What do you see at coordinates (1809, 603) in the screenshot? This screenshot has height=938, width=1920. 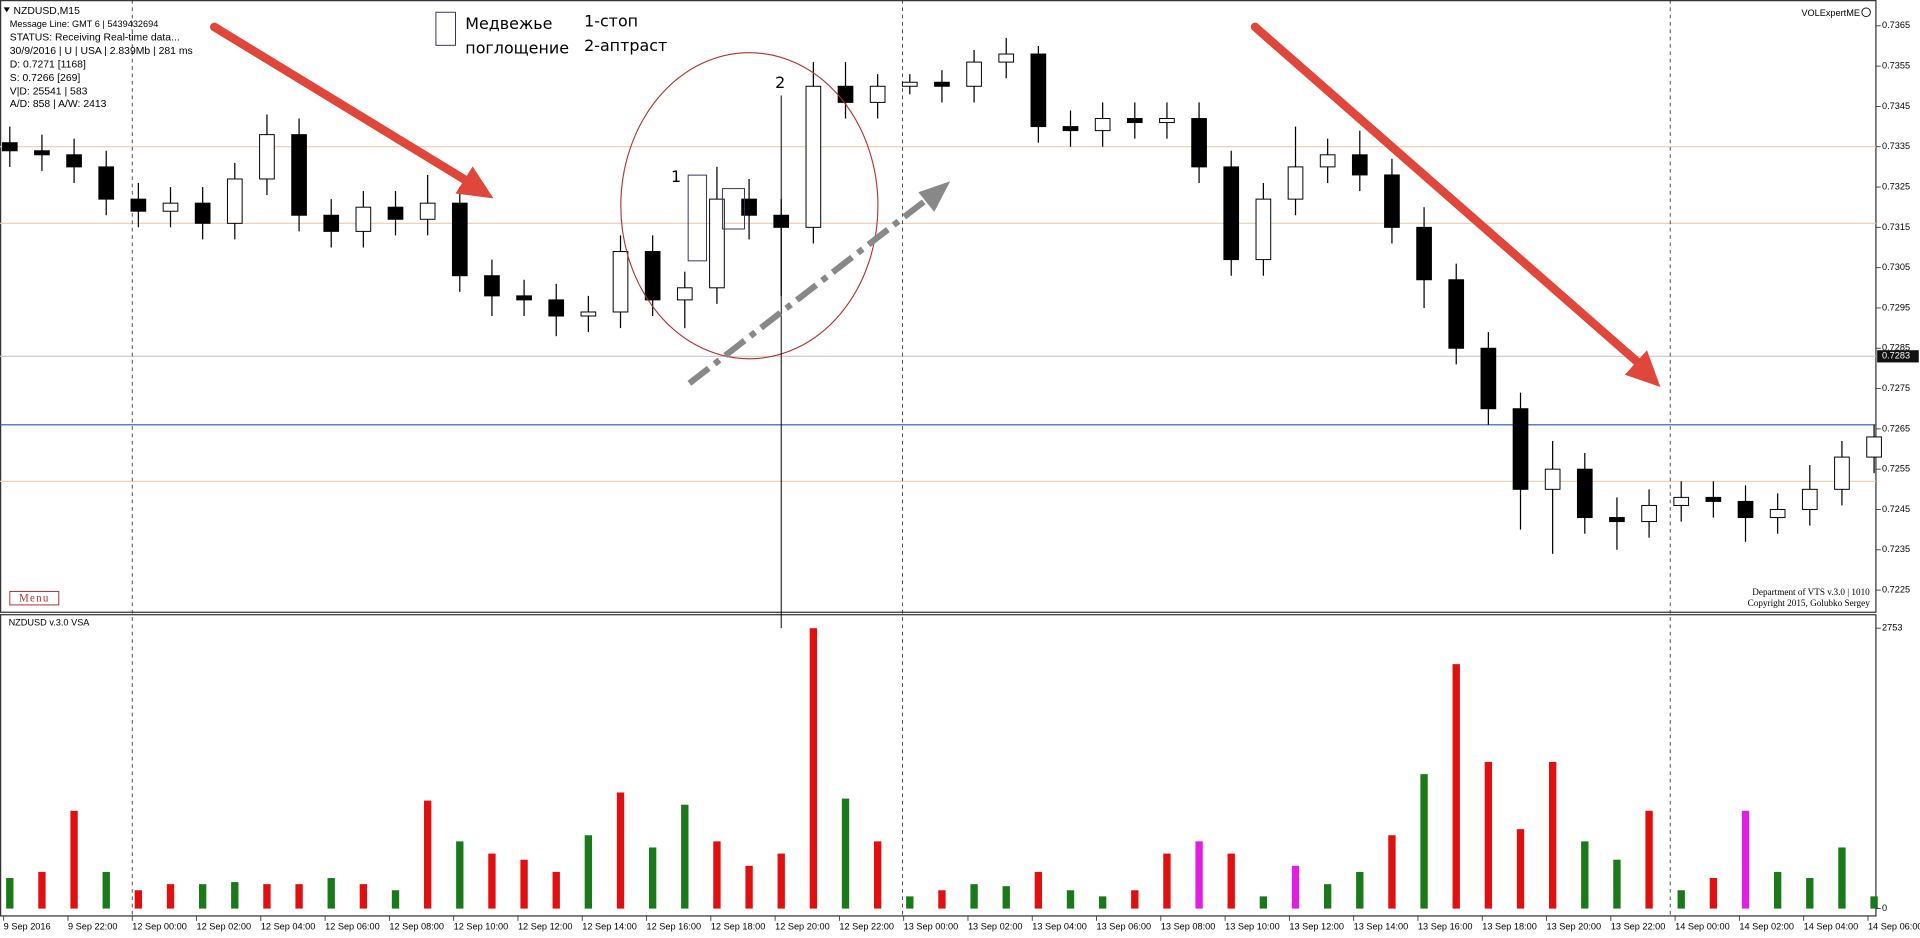 I see `footer-line: Copyright 2015, Golubko Sergey` at bounding box center [1809, 603].